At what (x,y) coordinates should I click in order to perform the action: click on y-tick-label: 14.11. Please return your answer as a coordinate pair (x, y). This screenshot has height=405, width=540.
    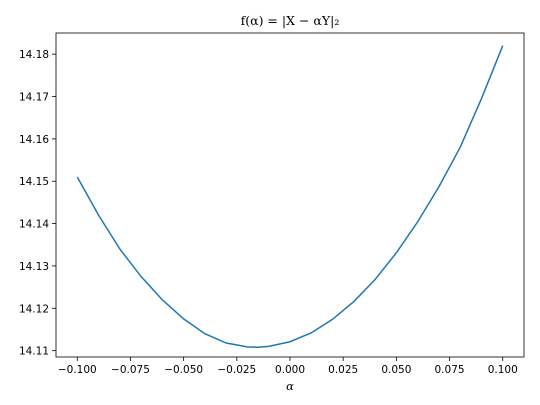
    Looking at the image, I should click on (34, 352).